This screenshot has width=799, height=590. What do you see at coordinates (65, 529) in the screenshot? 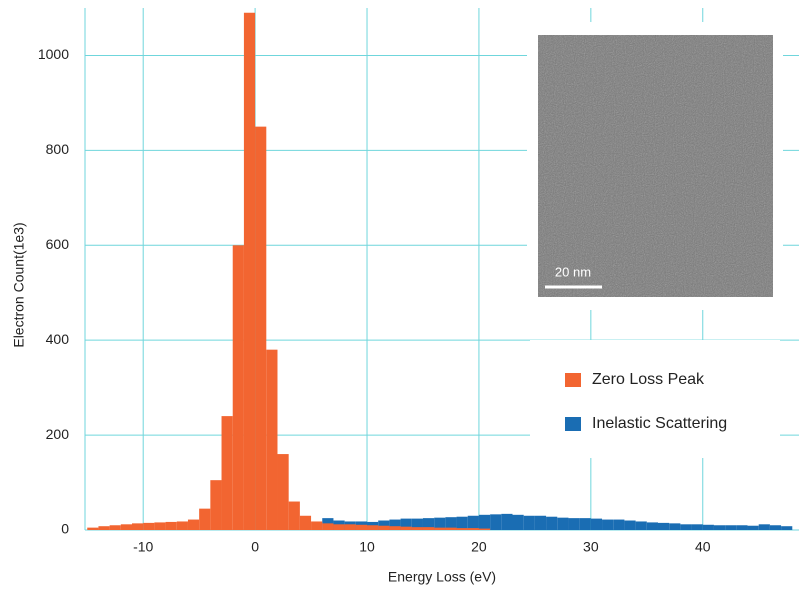
I see `y-tick-label: 0` at bounding box center [65, 529].